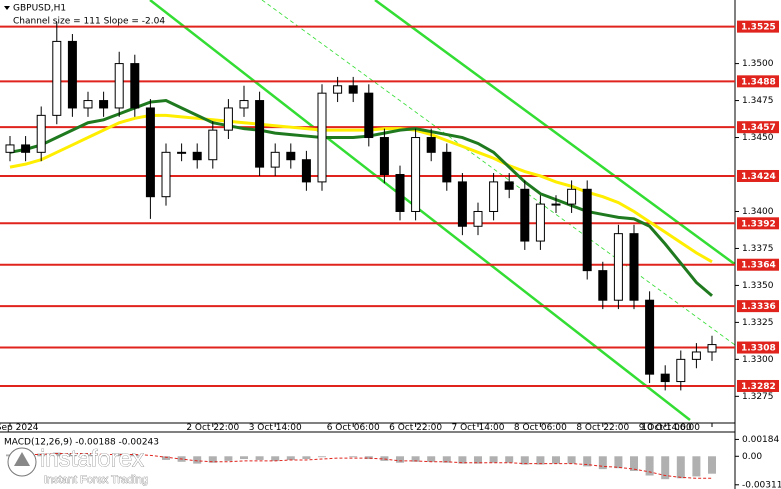 The width and height of the screenshot is (781, 489). What do you see at coordinates (7, 8) in the screenshot?
I see `menu-icon` at bounding box center [7, 8].